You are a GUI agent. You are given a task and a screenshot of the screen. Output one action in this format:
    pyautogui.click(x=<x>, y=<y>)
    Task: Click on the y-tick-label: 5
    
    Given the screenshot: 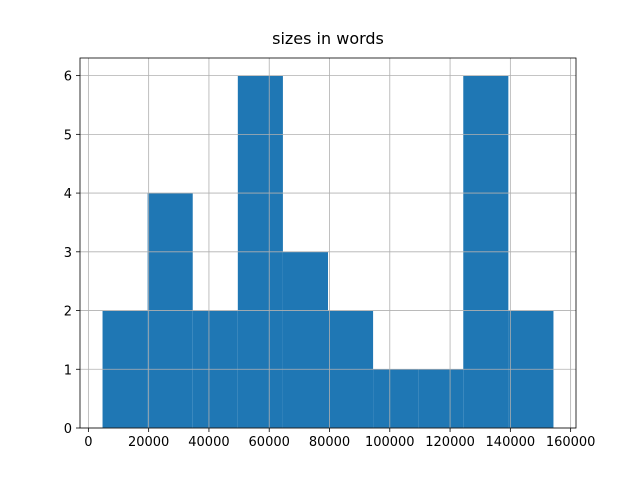 What is the action you would take?
    pyautogui.click(x=68, y=135)
    